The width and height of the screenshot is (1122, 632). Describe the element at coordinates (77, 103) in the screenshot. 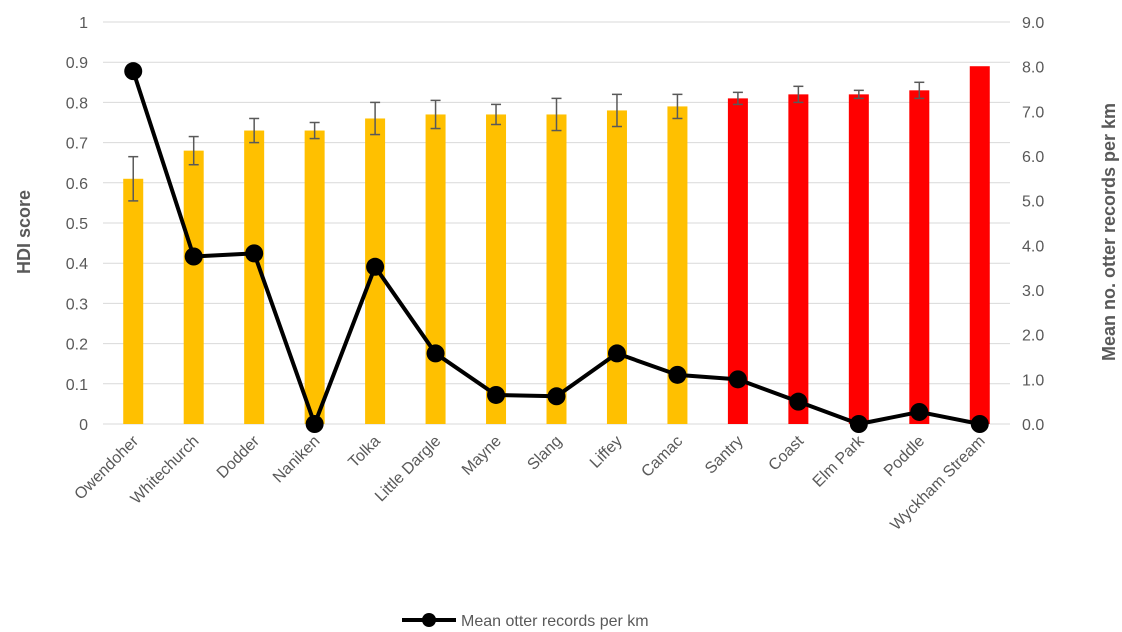

I see `left-tick-label: 0.8` at that location.